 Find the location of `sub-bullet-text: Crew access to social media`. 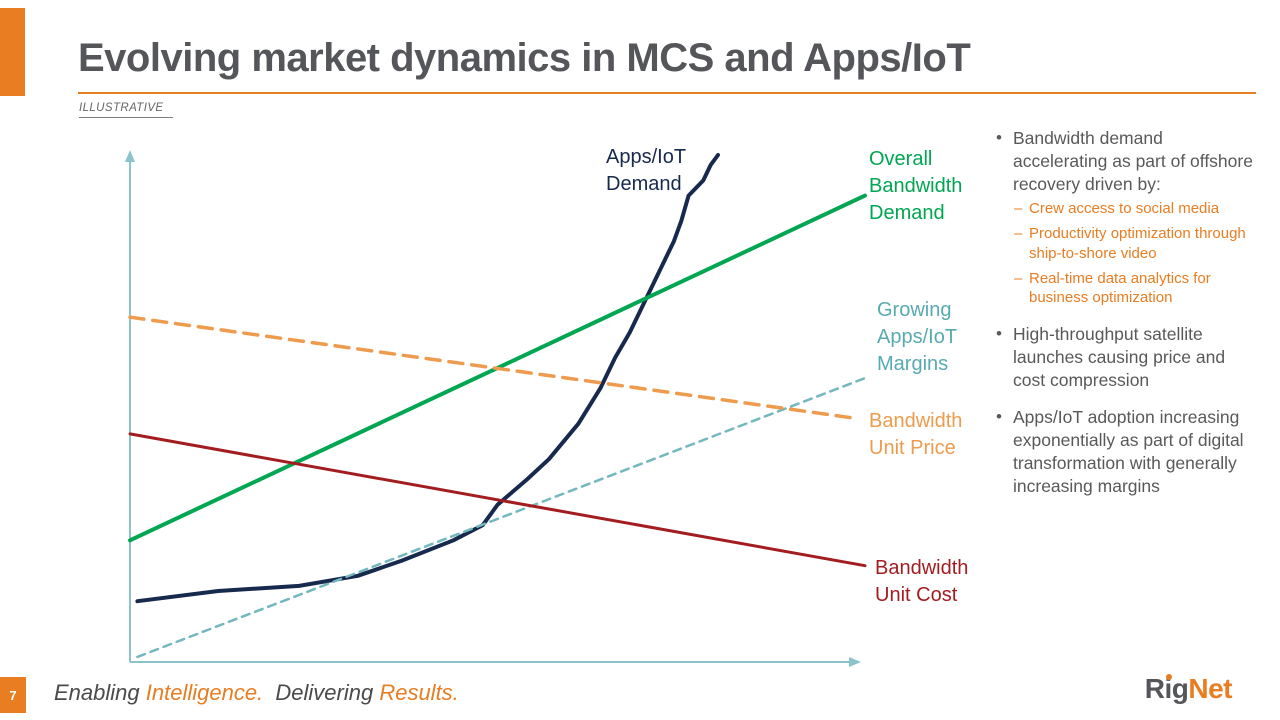

sub-bullet-text: Crew access to social media is located at coordinates (1124, 209).